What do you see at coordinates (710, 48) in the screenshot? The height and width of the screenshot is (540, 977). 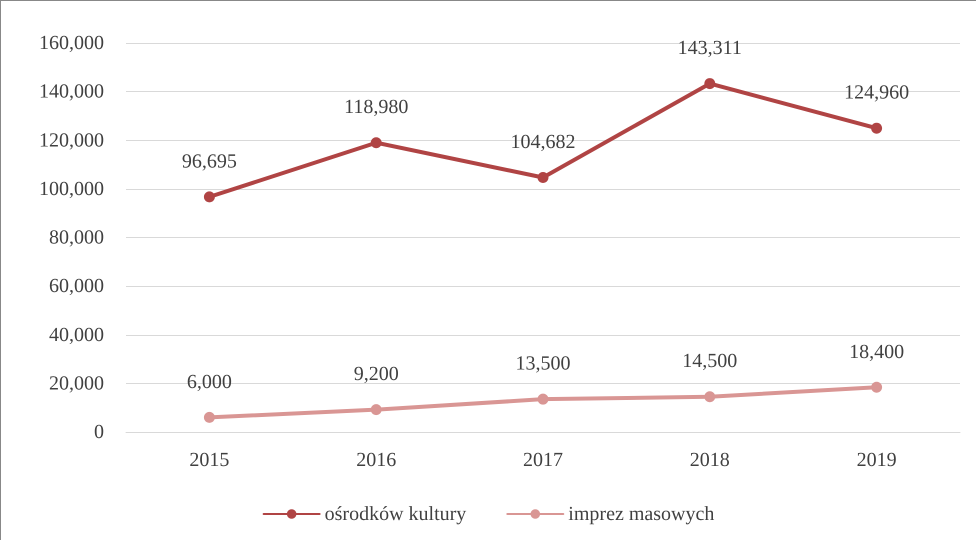 I see `data-label: 143,311` at bounding box center [710, 48].